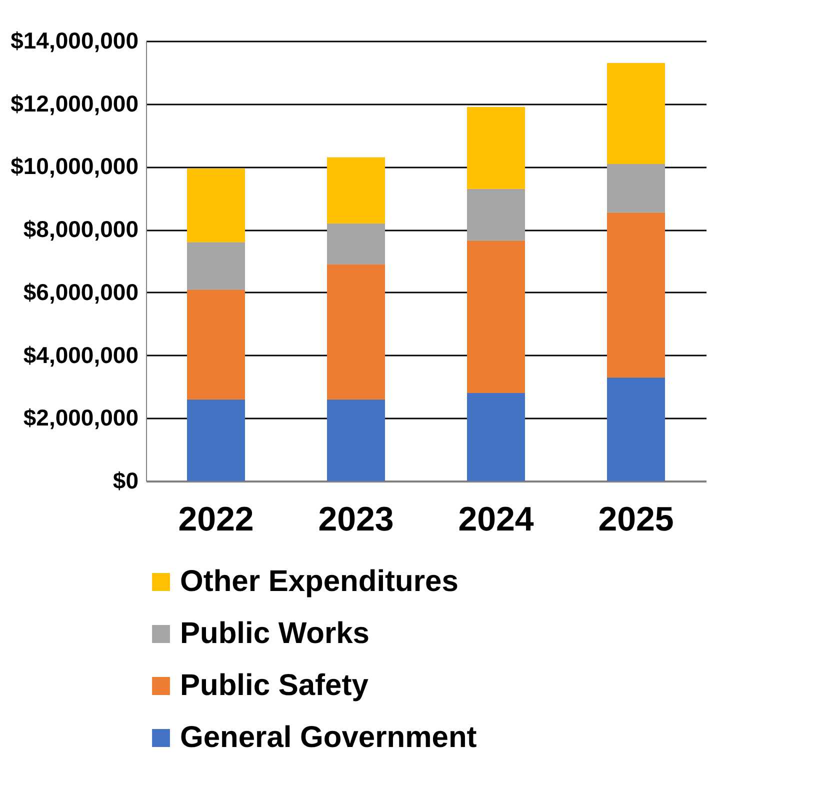  Describe the element at coordinates (80, 355) in the screenshot. I see `y-tick-label: $4,000,000` at that location.